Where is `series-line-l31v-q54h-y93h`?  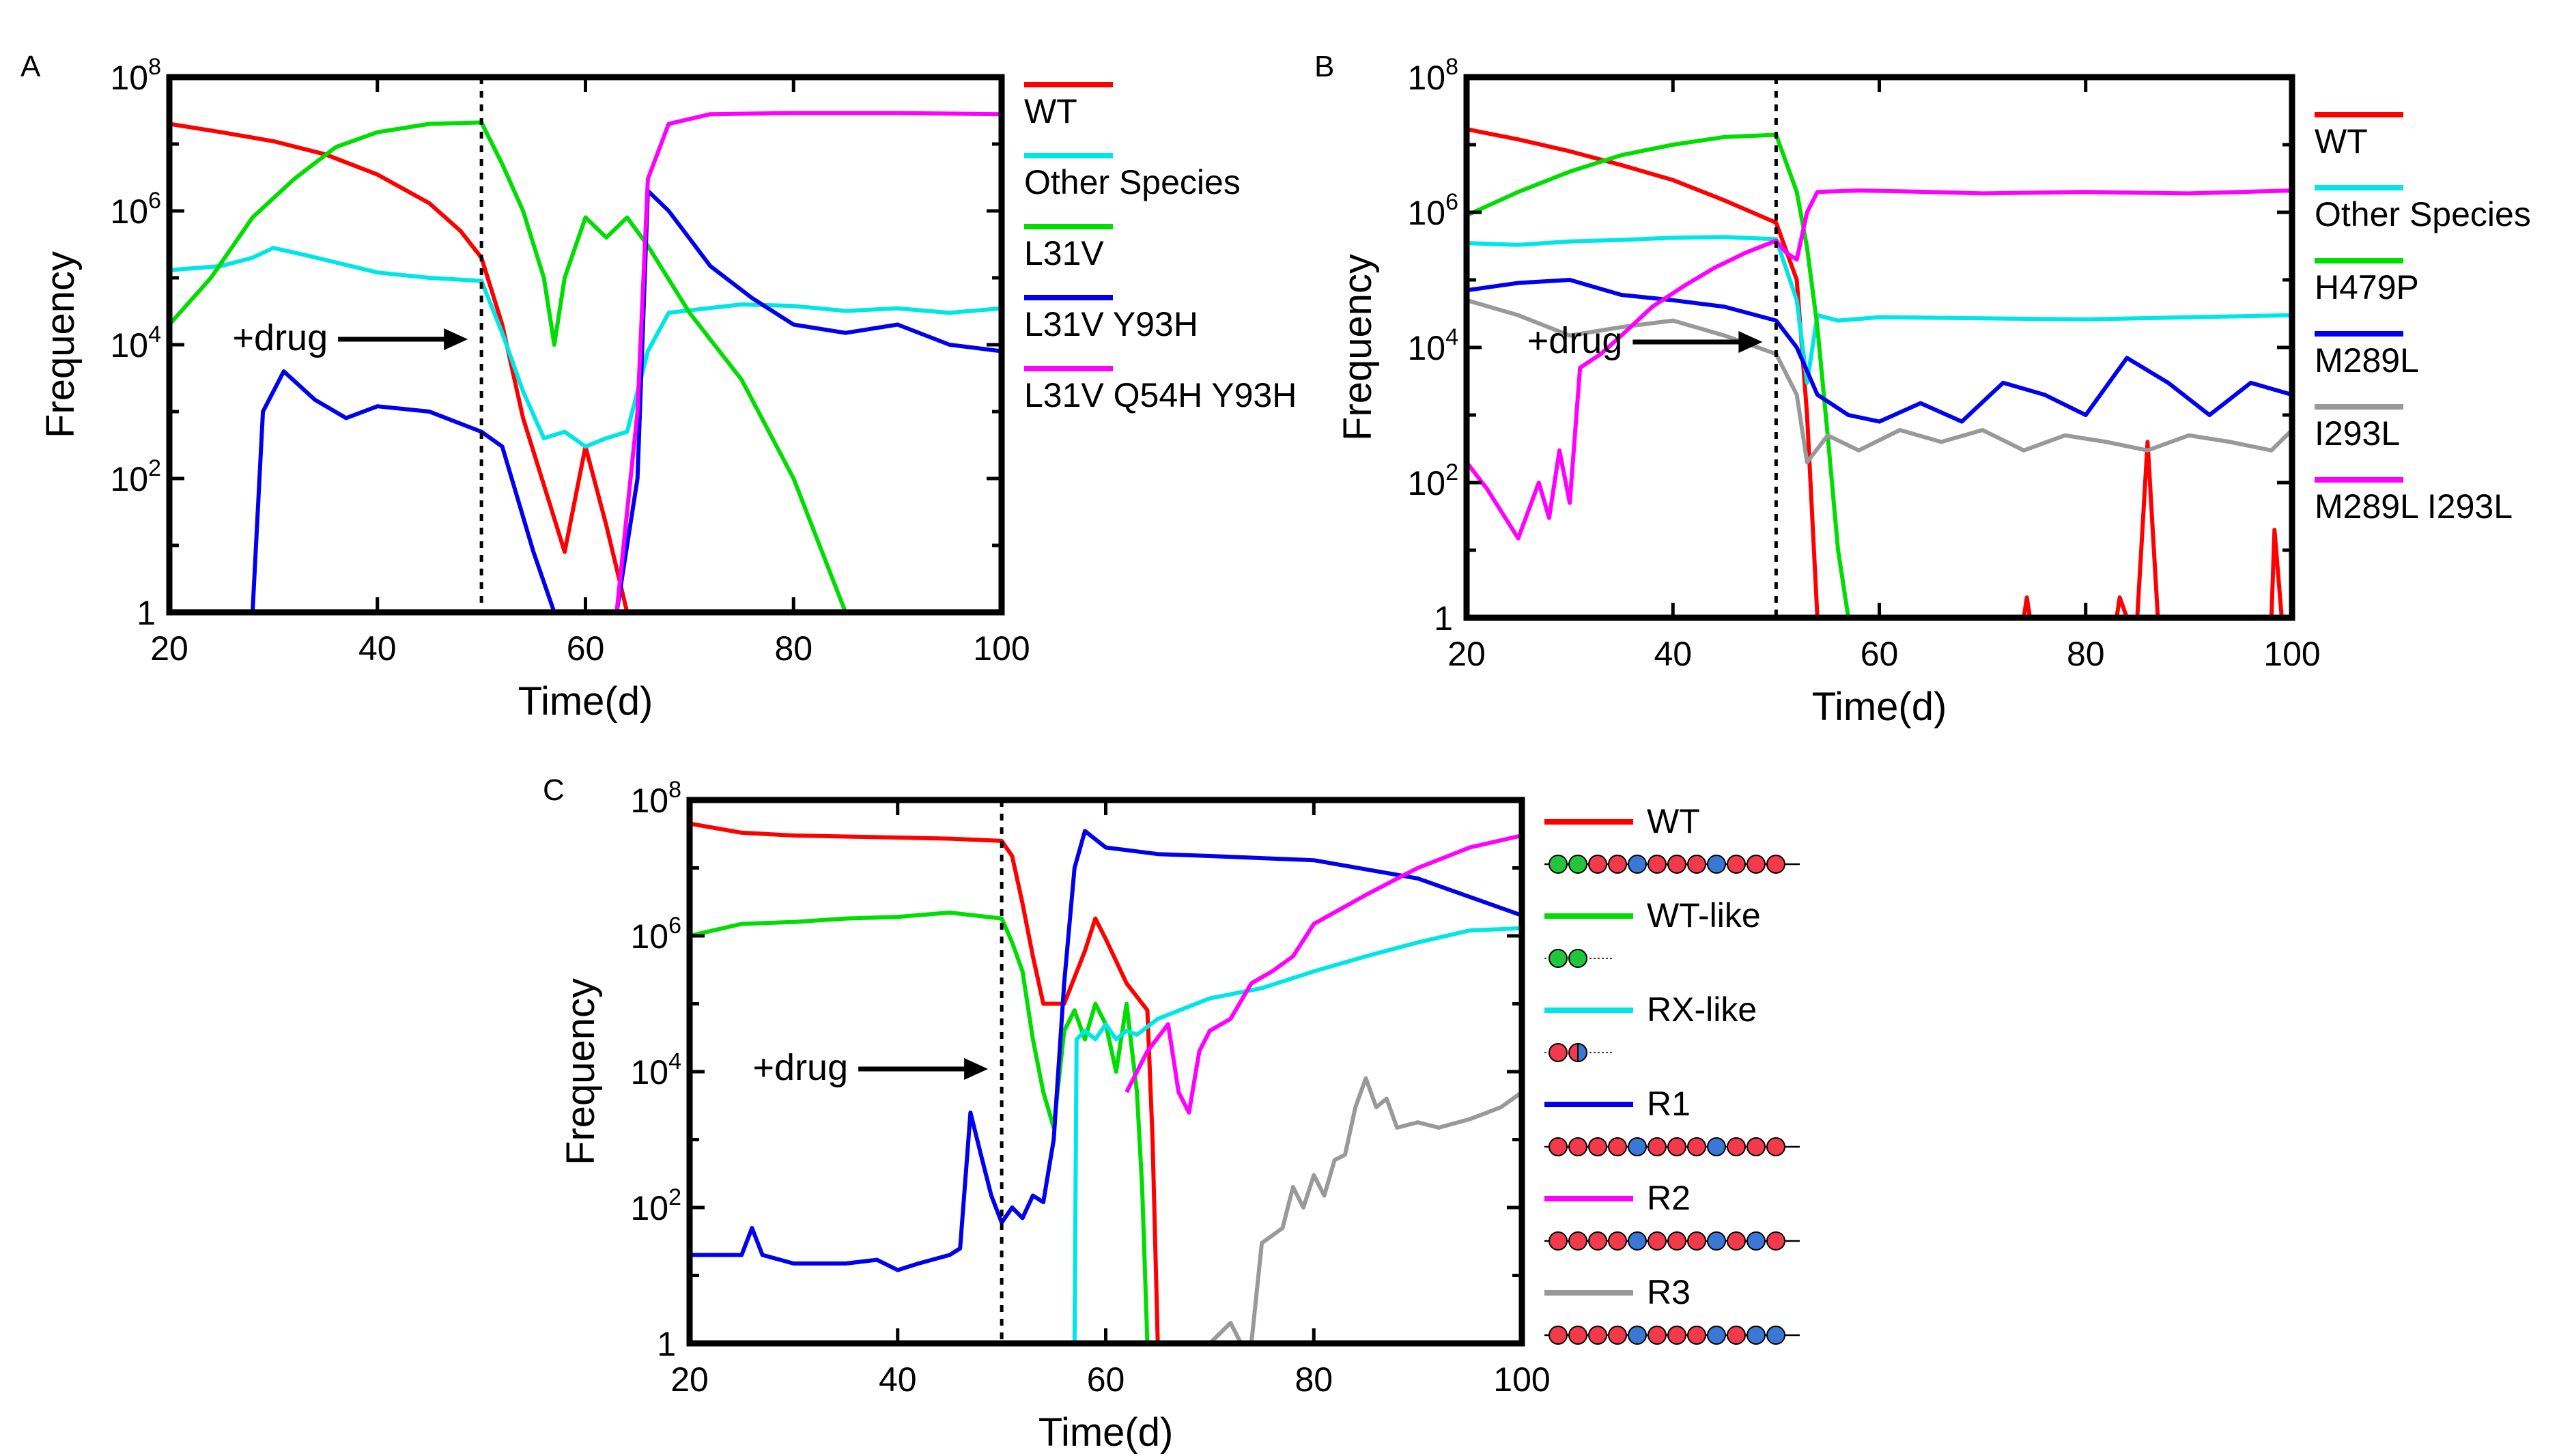
series-line-l31v-q54h-y93h is located at coordinates (808, 361).